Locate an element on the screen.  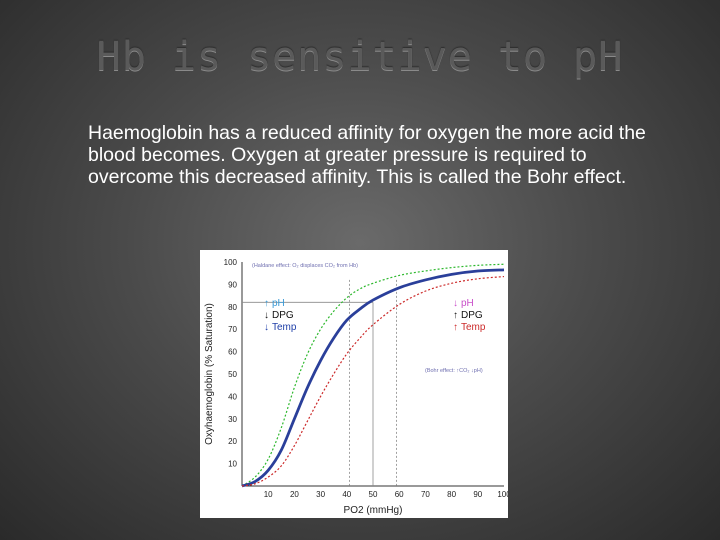
left-shift-label: Temp is located at coordinates (284, 327).